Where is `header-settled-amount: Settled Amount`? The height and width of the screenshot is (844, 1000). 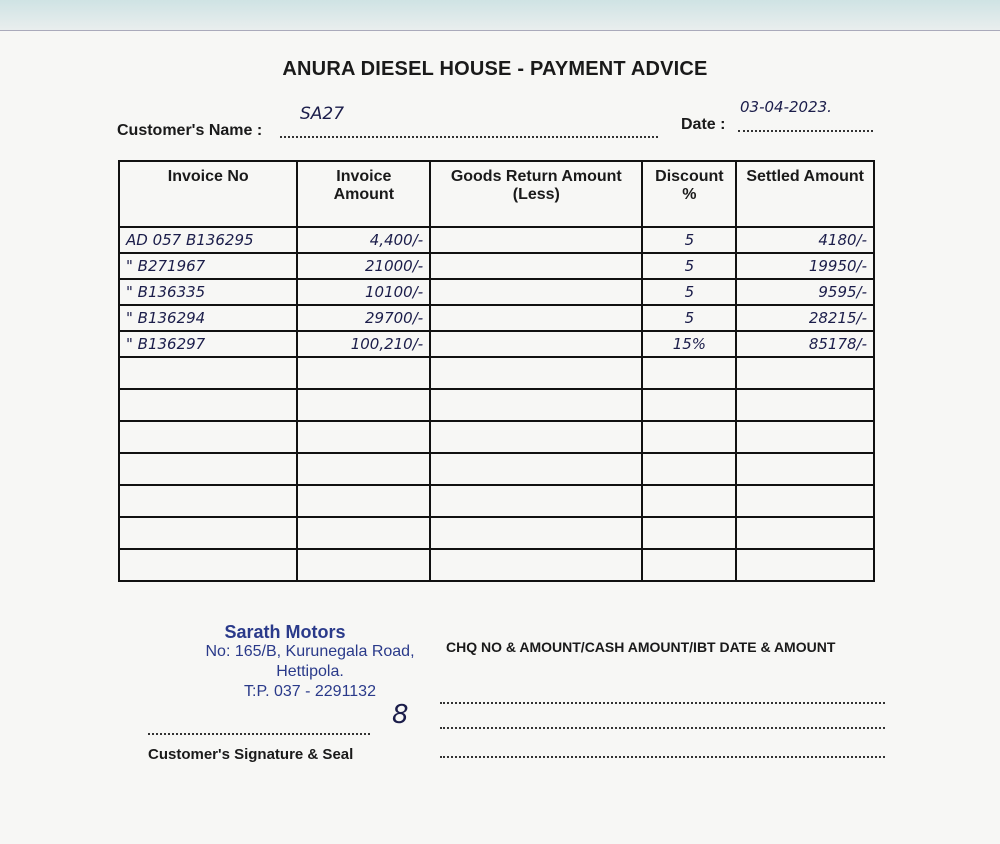 header-settled-amount: Settled Amount is located at coordinates (805, 194).